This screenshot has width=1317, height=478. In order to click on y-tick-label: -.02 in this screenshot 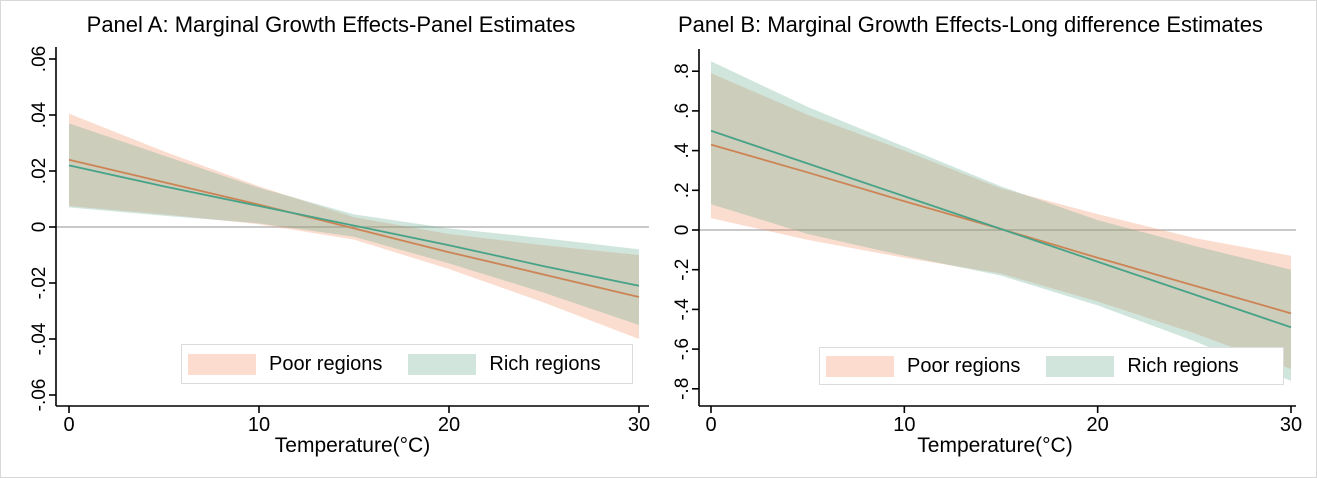, I will do `click(39, 283)`.